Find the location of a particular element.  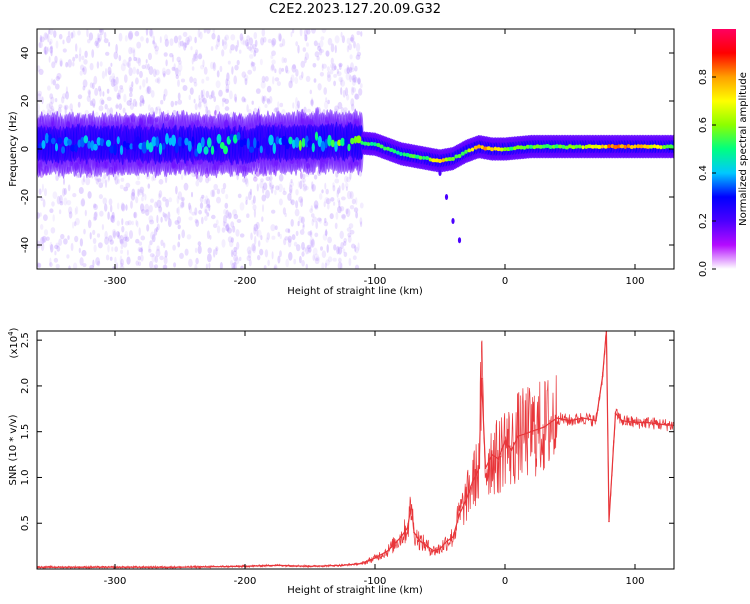

snr-x-tick-label: 0 is located at coordinates (505, 581).